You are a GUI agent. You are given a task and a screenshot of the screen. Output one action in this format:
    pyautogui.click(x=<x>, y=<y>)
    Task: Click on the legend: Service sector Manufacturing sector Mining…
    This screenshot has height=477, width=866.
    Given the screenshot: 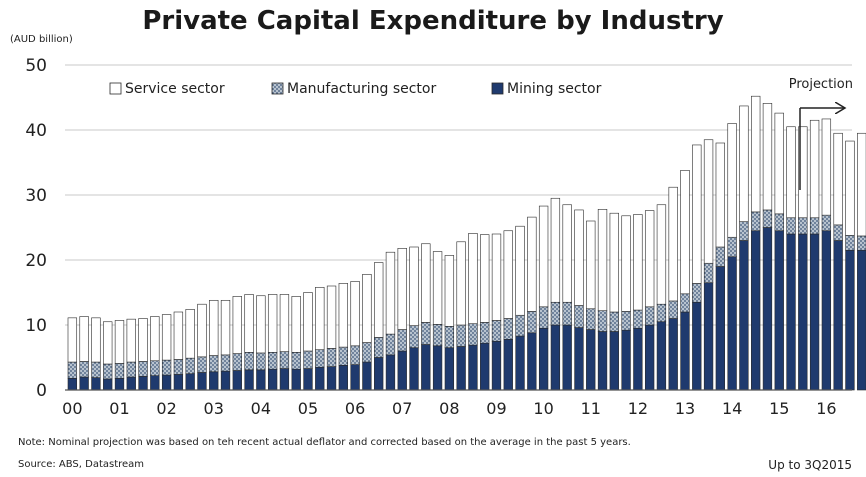 What is the action you would take?
    pyautogui.click(x=355, y=89)
    